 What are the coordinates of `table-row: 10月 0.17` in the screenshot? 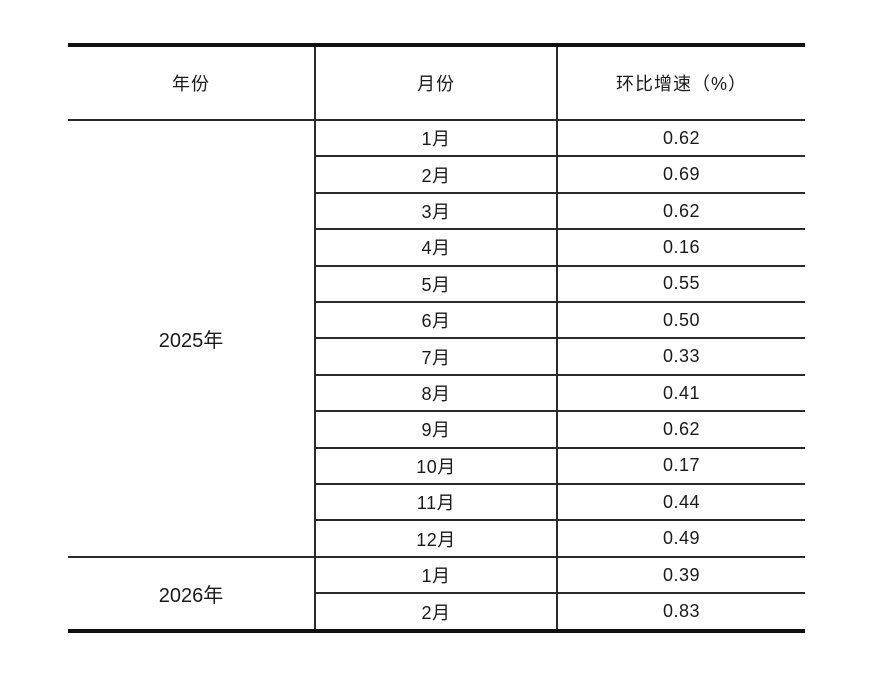 It's located at (436, 466).